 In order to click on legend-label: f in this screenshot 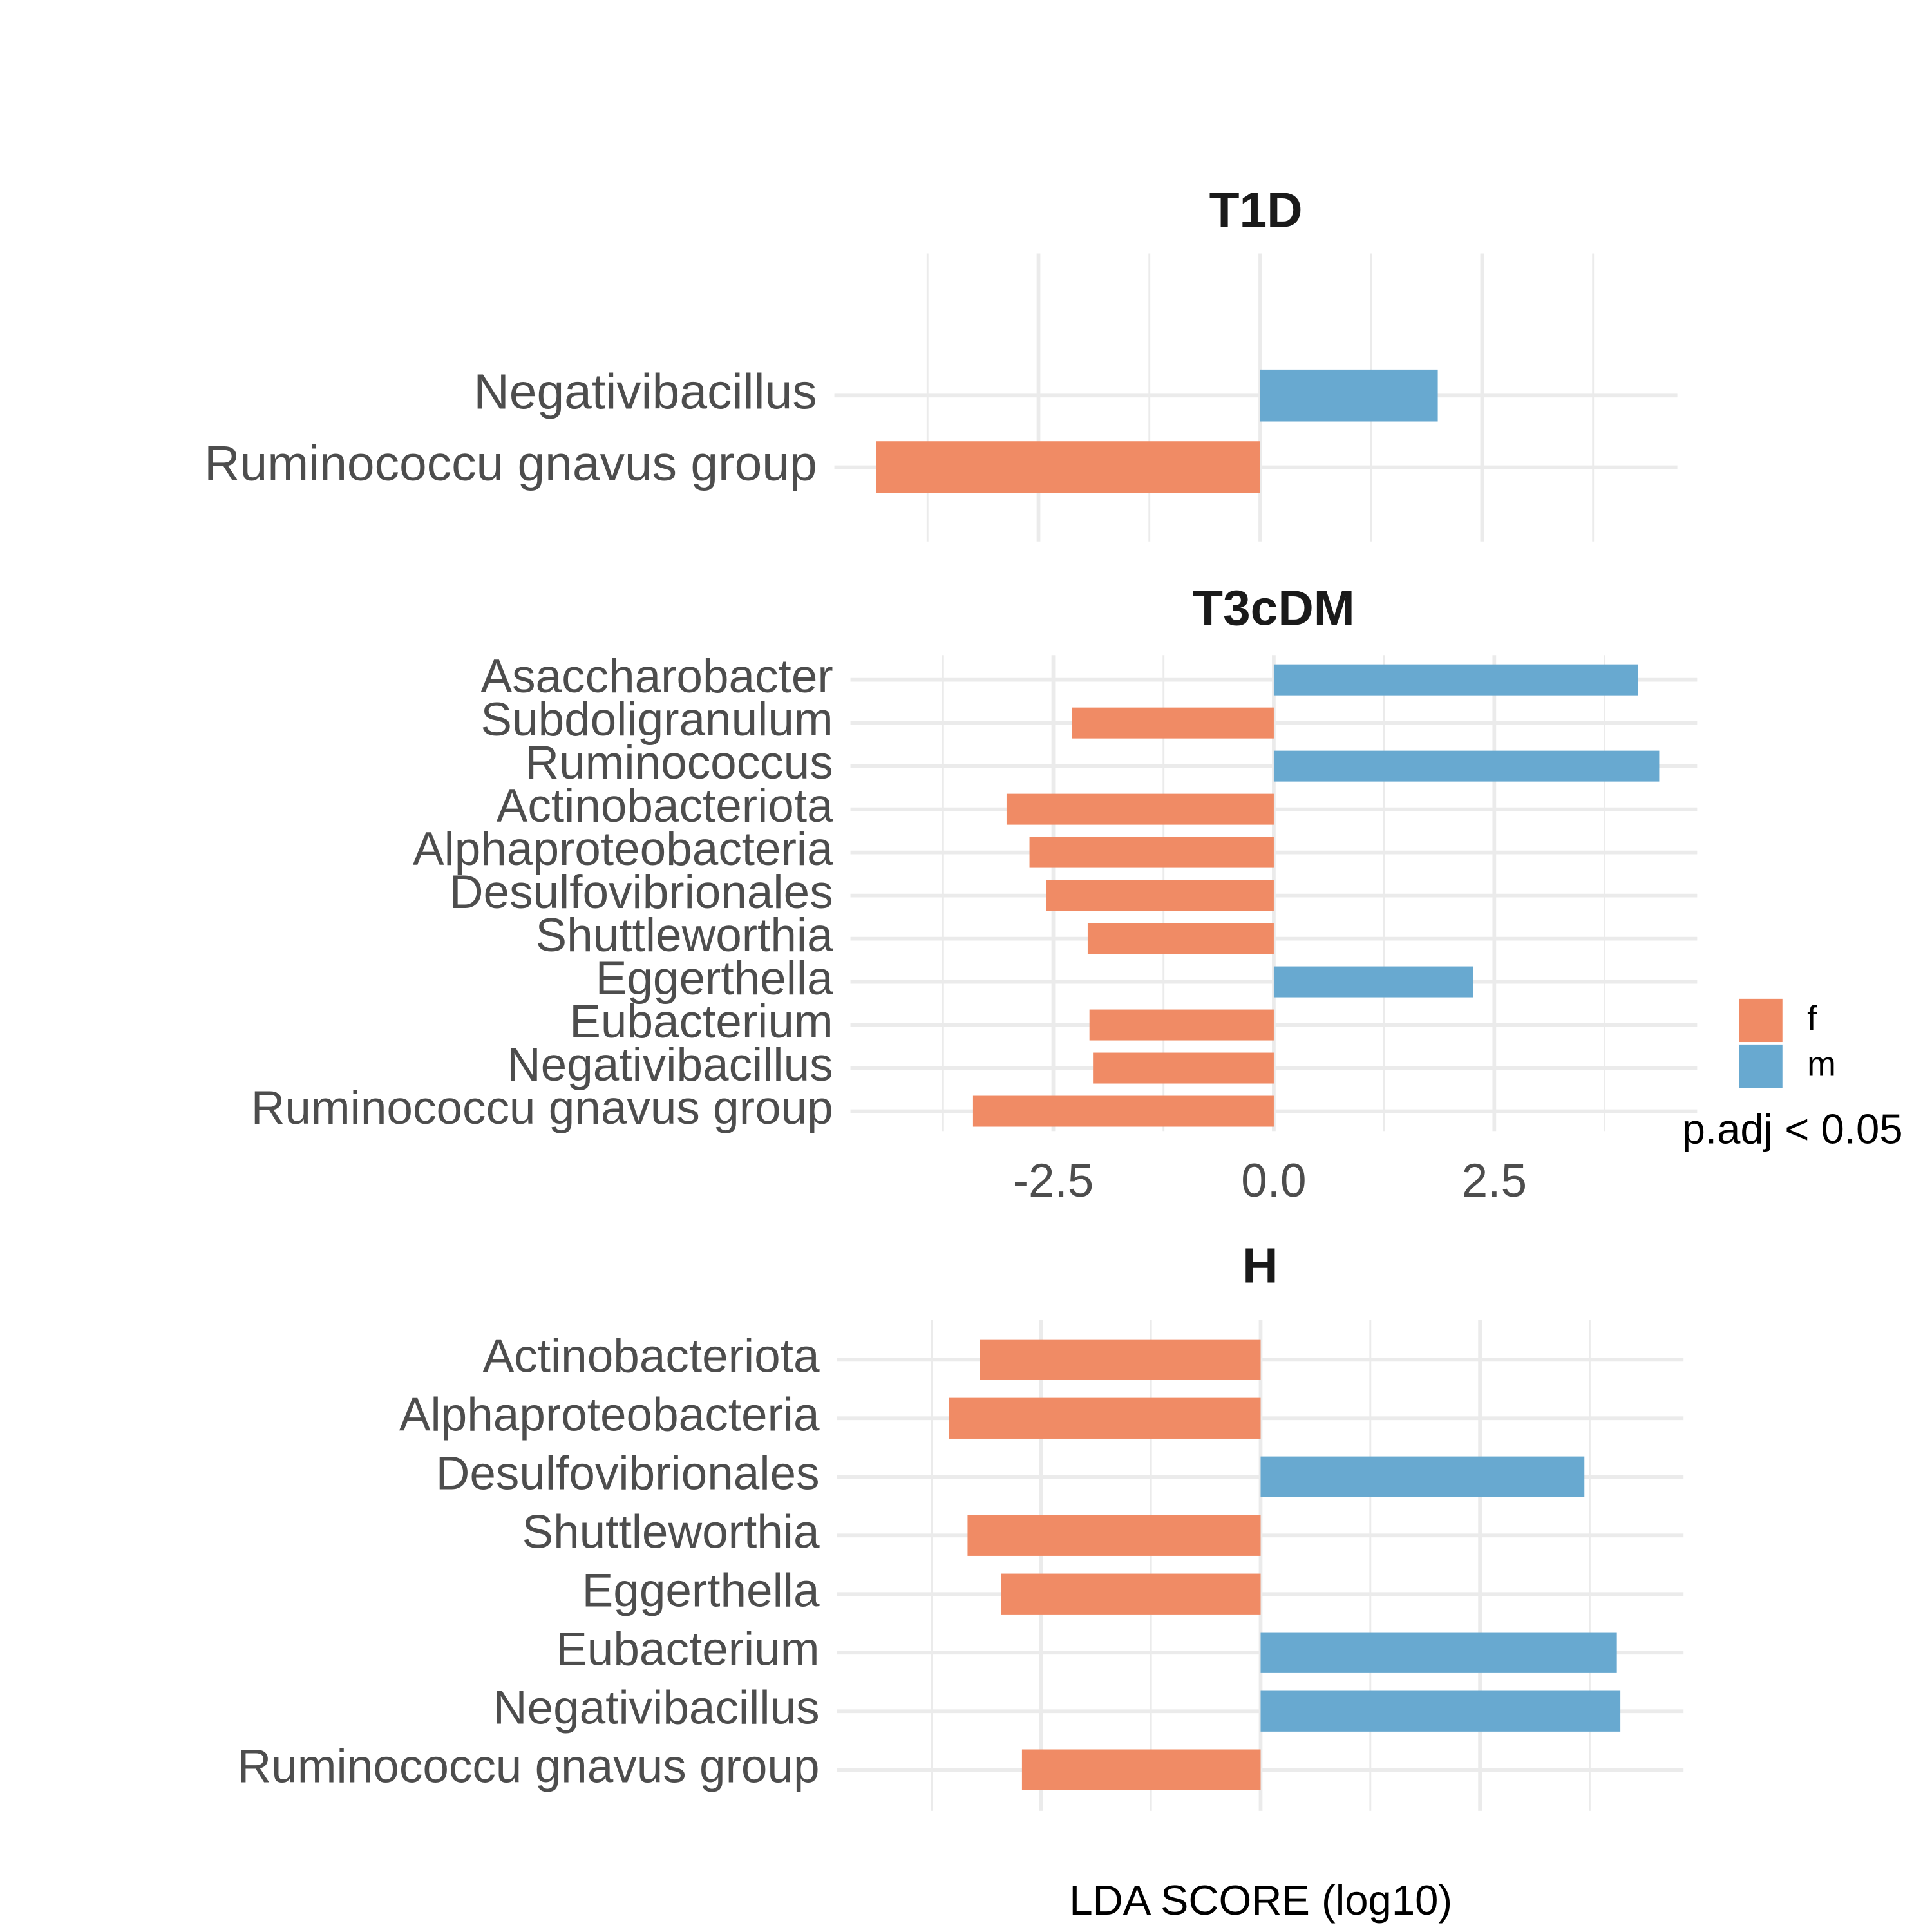, I will do `click(1812, 1018)`.